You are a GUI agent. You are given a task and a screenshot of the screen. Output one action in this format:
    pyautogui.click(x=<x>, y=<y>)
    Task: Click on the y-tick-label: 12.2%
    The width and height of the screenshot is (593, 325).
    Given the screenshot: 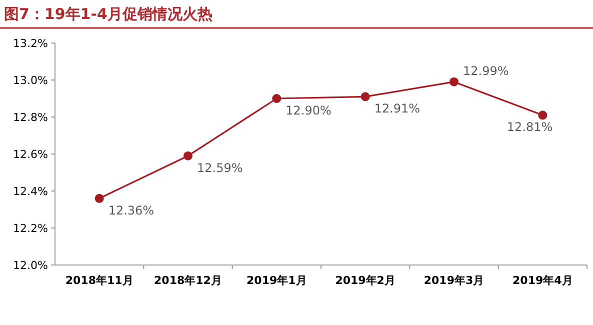 What is the action you would take?
    pyautogui.click(x=30, y=228)
    